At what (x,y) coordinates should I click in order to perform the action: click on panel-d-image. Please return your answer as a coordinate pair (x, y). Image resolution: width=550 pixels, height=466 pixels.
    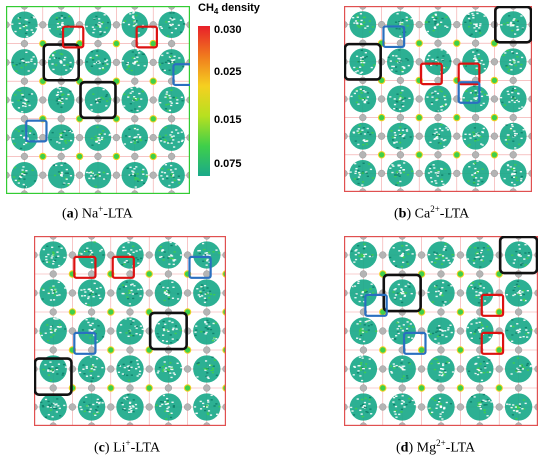
    Looking at the image, I should click on (441, 331).